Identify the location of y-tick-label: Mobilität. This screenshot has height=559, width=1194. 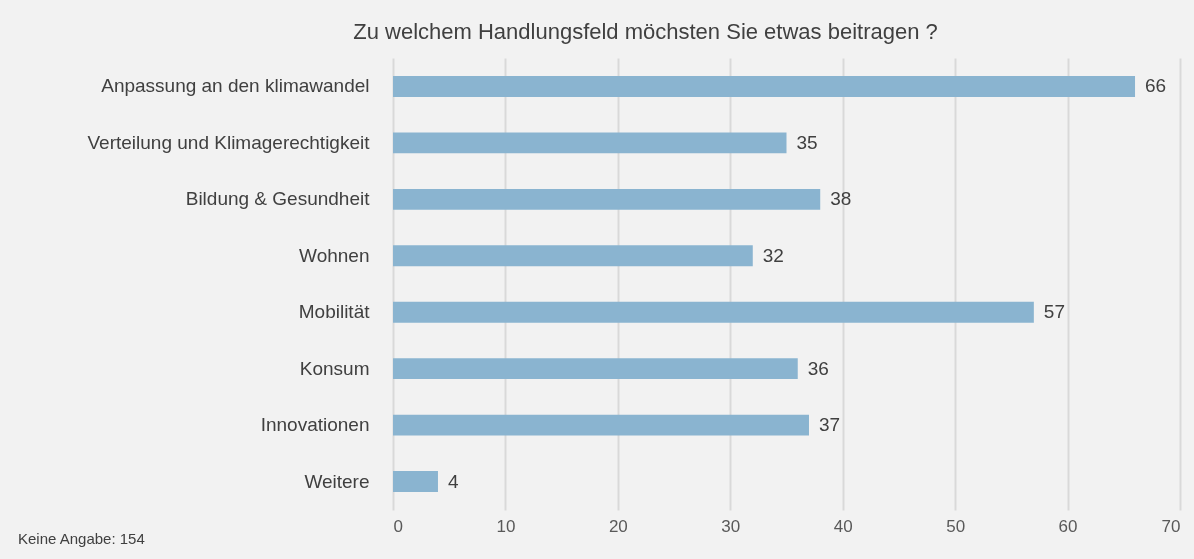
(334, 312).